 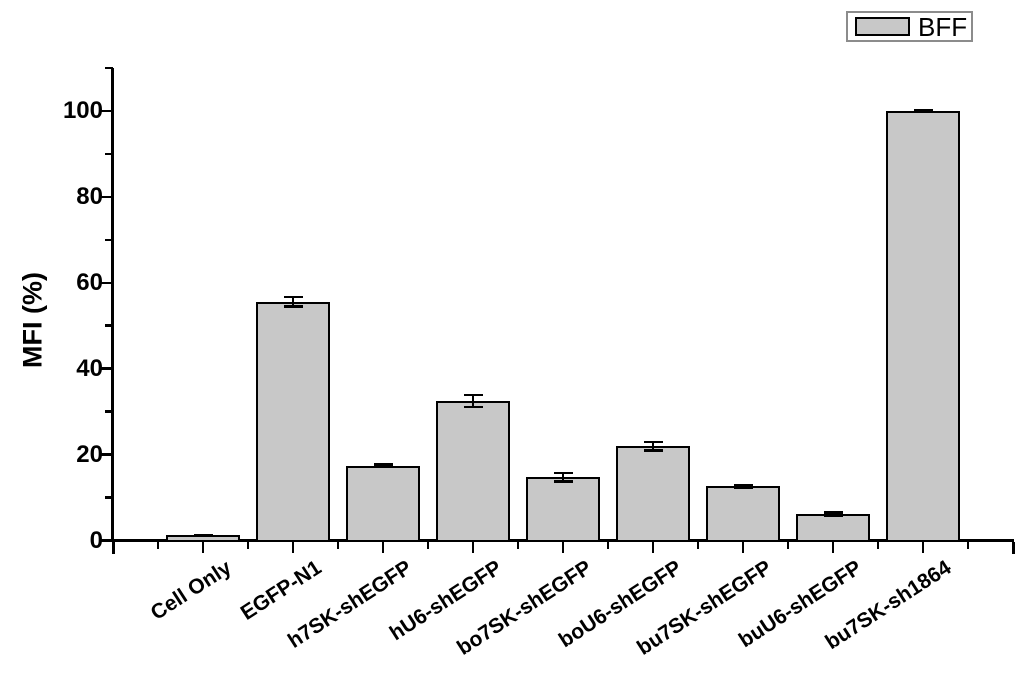 What do you see at coordinates (89, 454) in the screenshot?
I see `y-tick-label: 20` at bounding box center [89, 454].